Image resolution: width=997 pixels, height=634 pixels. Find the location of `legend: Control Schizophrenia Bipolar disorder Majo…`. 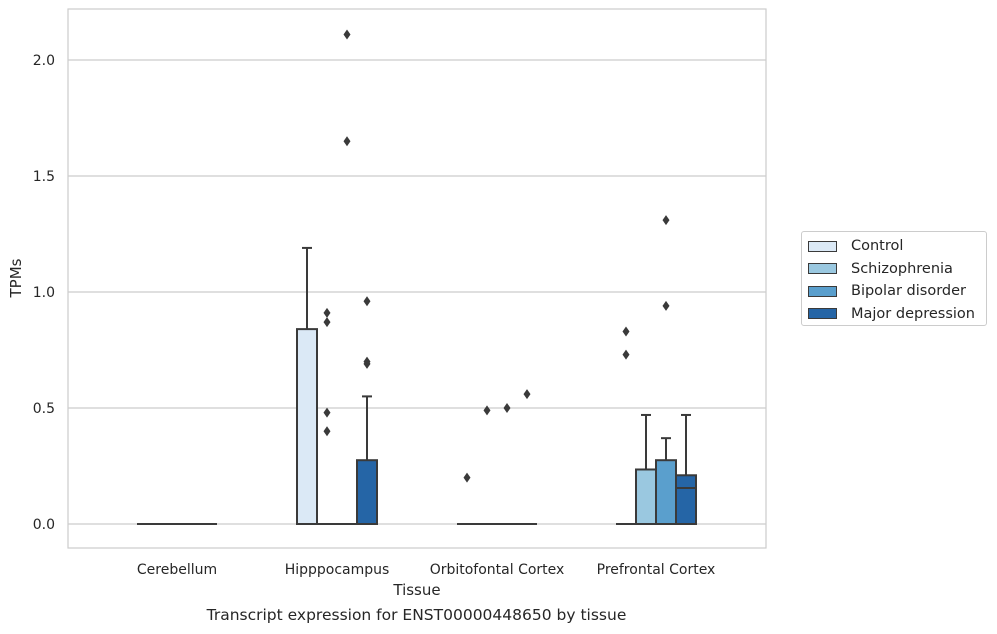

legend: Control Schizophrenia Bipolar disorder Majo… is located at coordinates (894, 278).